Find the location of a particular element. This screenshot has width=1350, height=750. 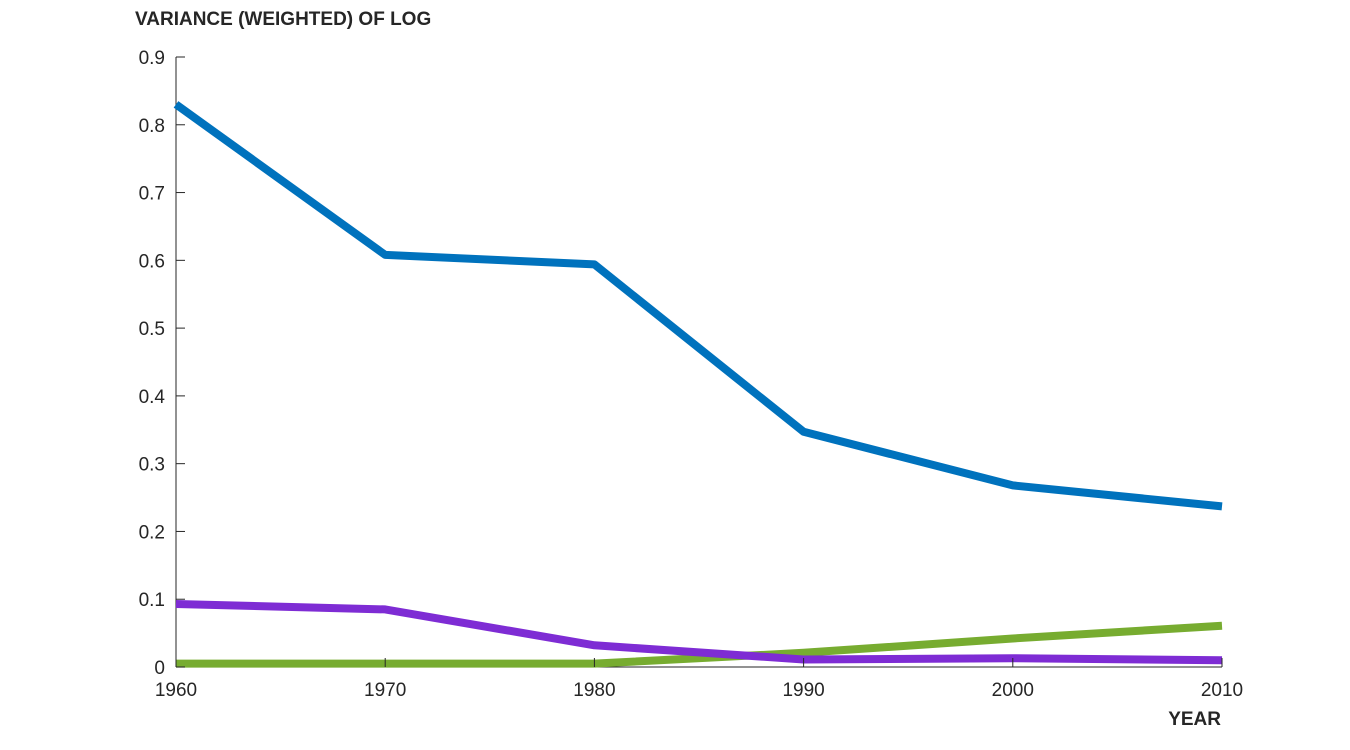

y-tick-label: 0.1 is located at coordinates (152, 600).